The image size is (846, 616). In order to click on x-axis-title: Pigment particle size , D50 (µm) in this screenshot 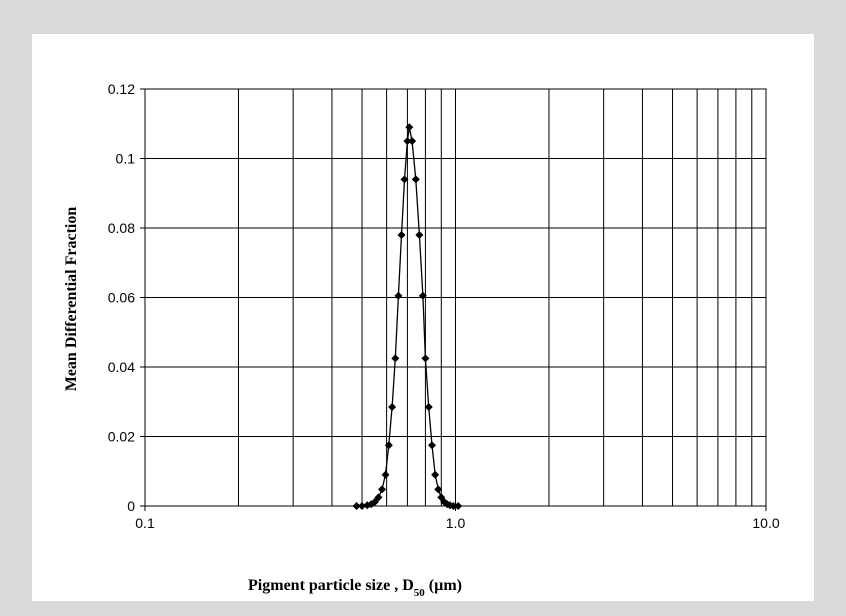, I will do `click(355, 588)`.